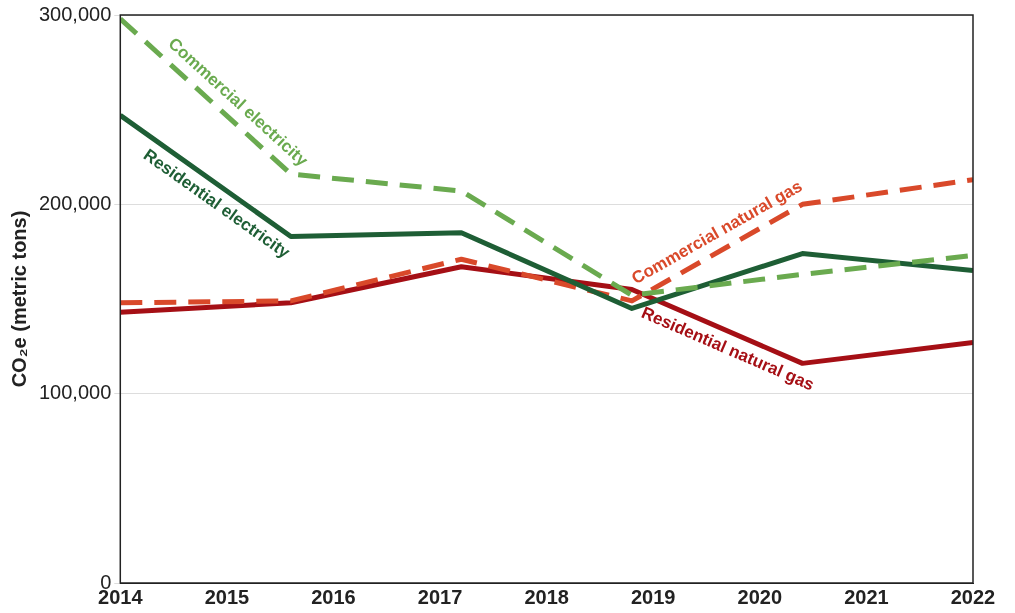  What do you see at coordinates (546, 596) in the screenshot?
I see `x-tick-label: 2018` at bounding box center [546, 596].